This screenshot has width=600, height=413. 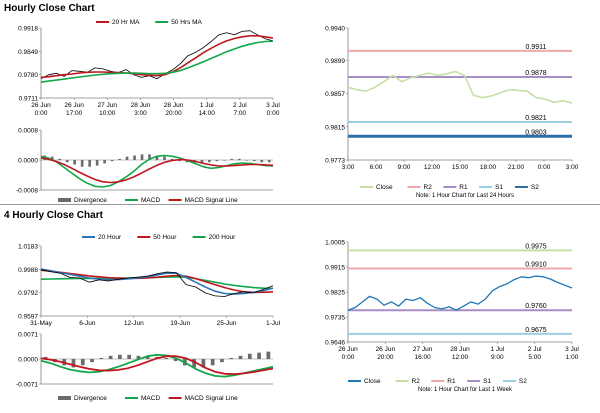 I want to click on hourly-price-ytick-label: 0.9711, so click(x=29, y=99).